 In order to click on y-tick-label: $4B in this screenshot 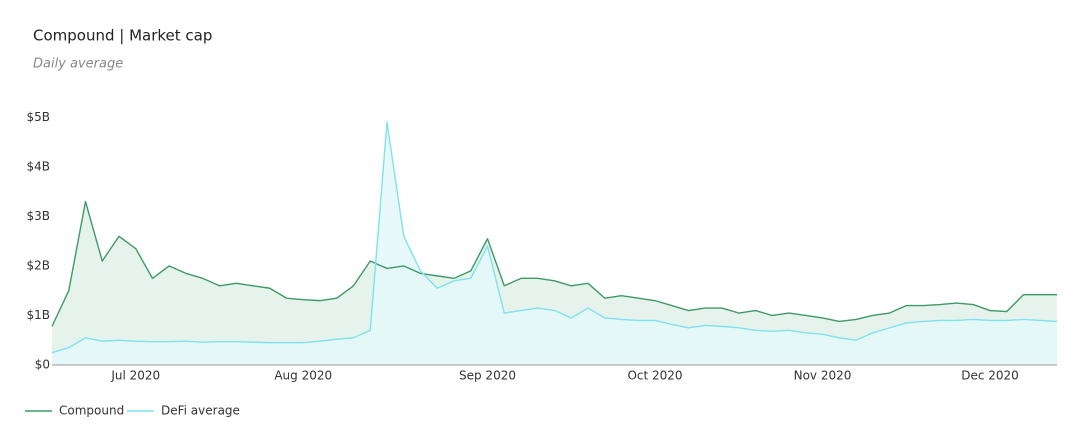, I will do `click(38, 166)`.